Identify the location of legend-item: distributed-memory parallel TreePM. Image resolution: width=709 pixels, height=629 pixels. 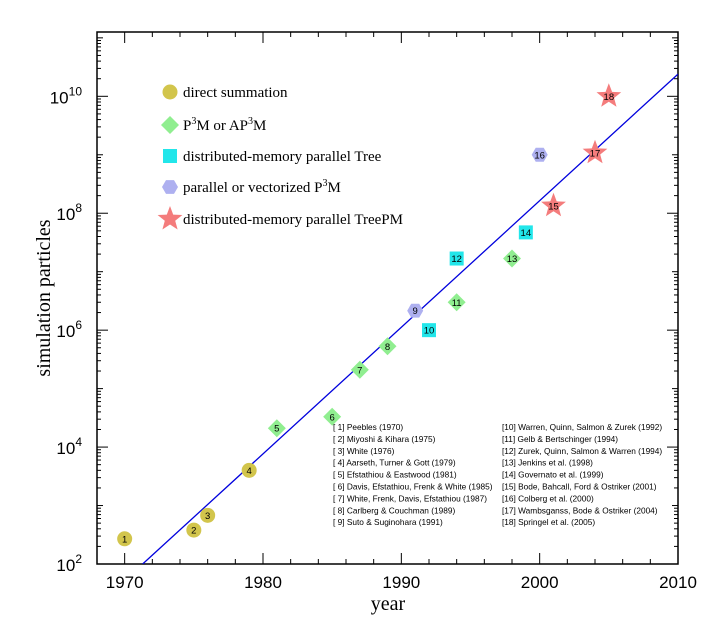
(280, 218).